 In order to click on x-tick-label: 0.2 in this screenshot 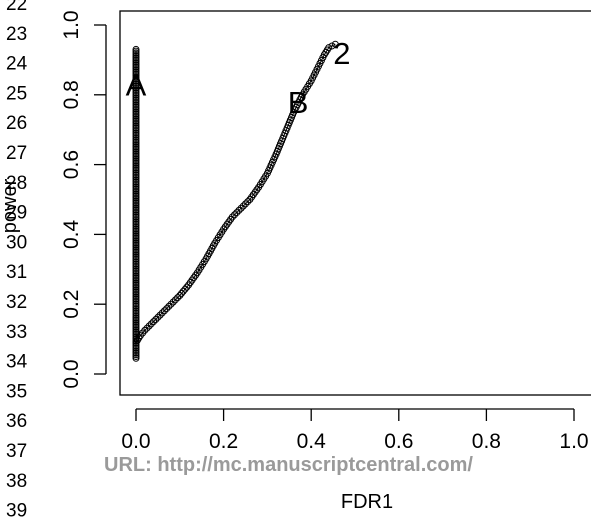, I will do `click(223, 441)`.